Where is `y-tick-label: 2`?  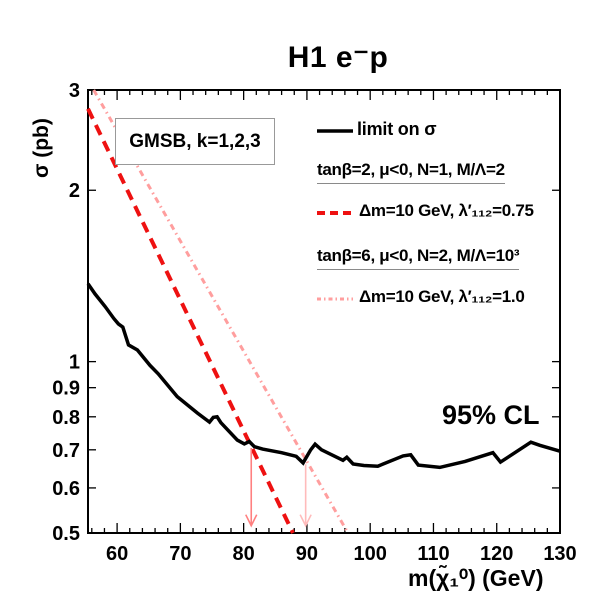 y-tick-label: 2 is located at coordinates (74, 191).